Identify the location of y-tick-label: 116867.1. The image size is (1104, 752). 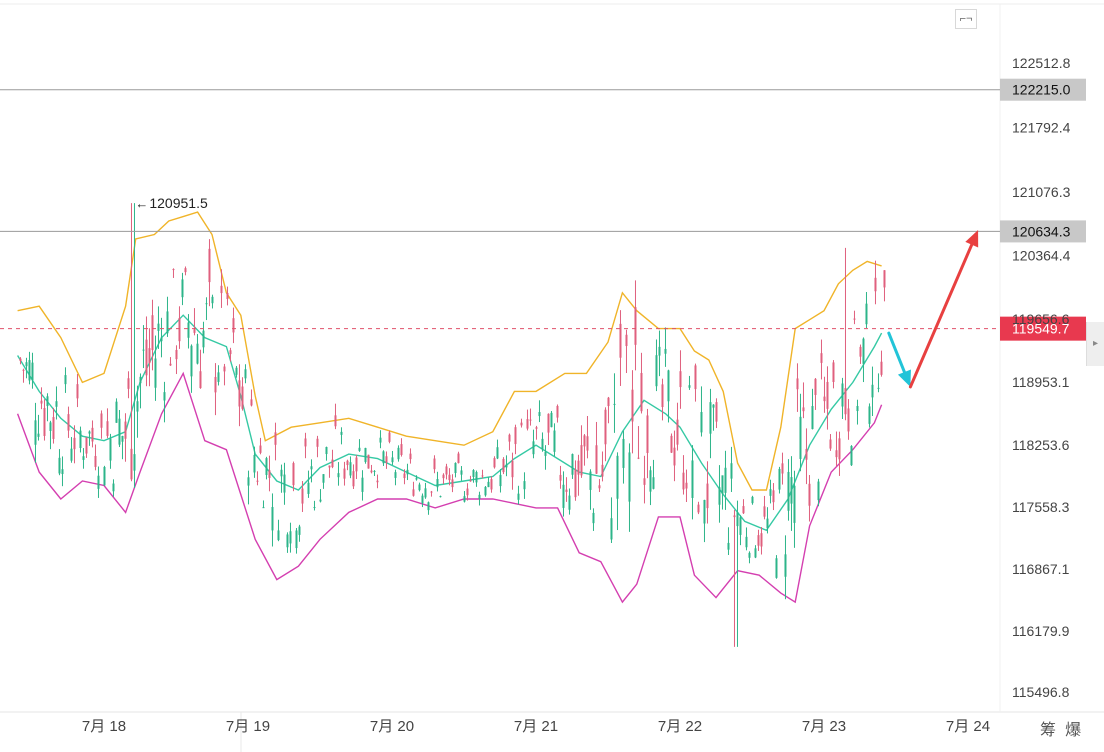
(1041, 569).